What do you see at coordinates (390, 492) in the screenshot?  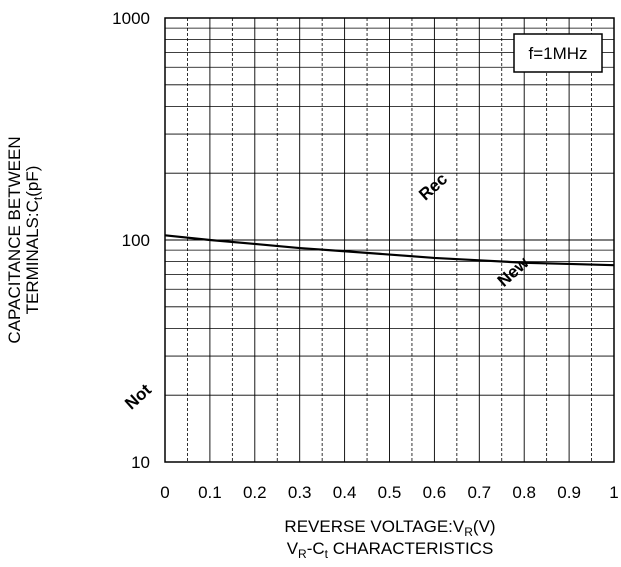 I see `x-tick-label: 0.5` at bounding box center [390, 492].